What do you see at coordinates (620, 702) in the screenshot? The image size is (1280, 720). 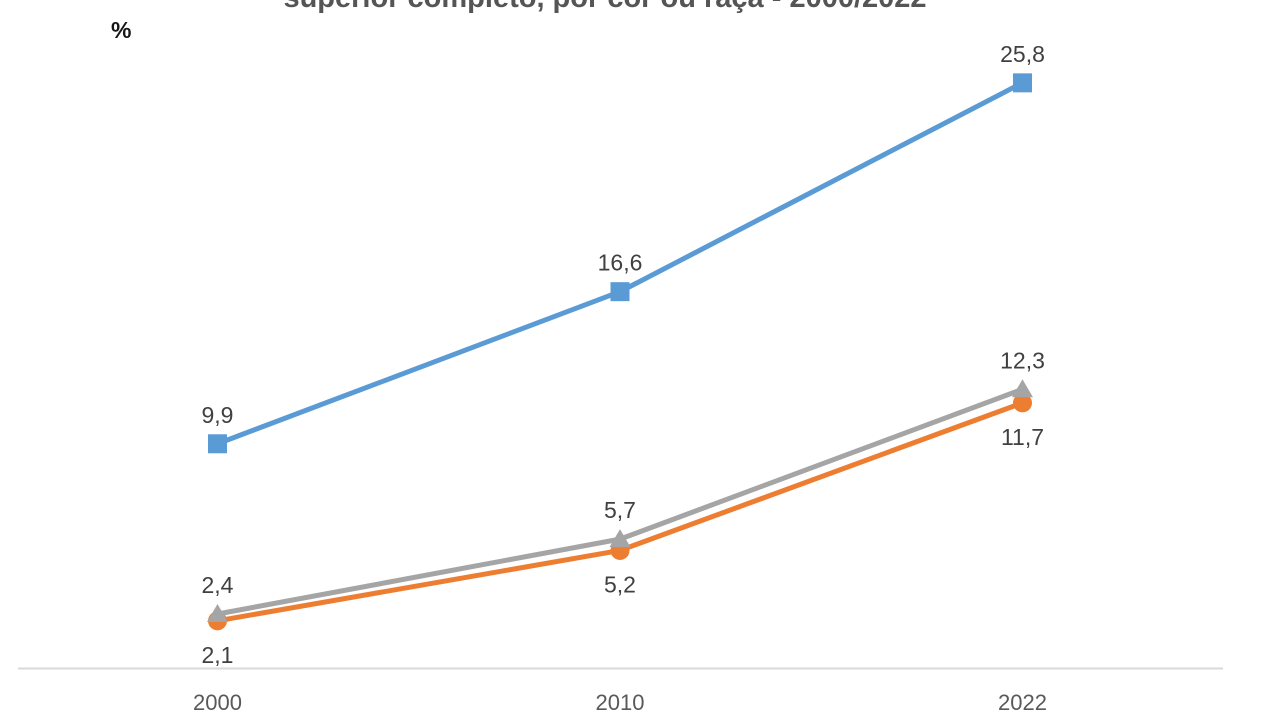 I see `x-axis-tick-2010: 2010` at bounding box center [620, 702].